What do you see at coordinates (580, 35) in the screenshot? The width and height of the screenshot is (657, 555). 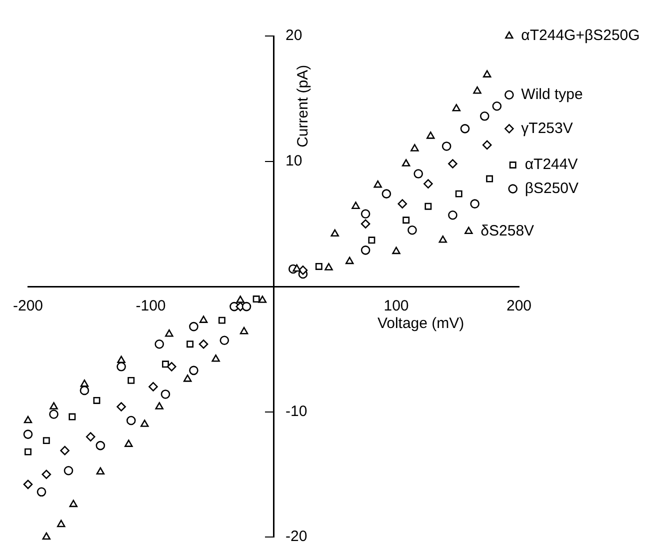 I see `series-label: αT244G+βS250G` at bounding box center [580, 35].